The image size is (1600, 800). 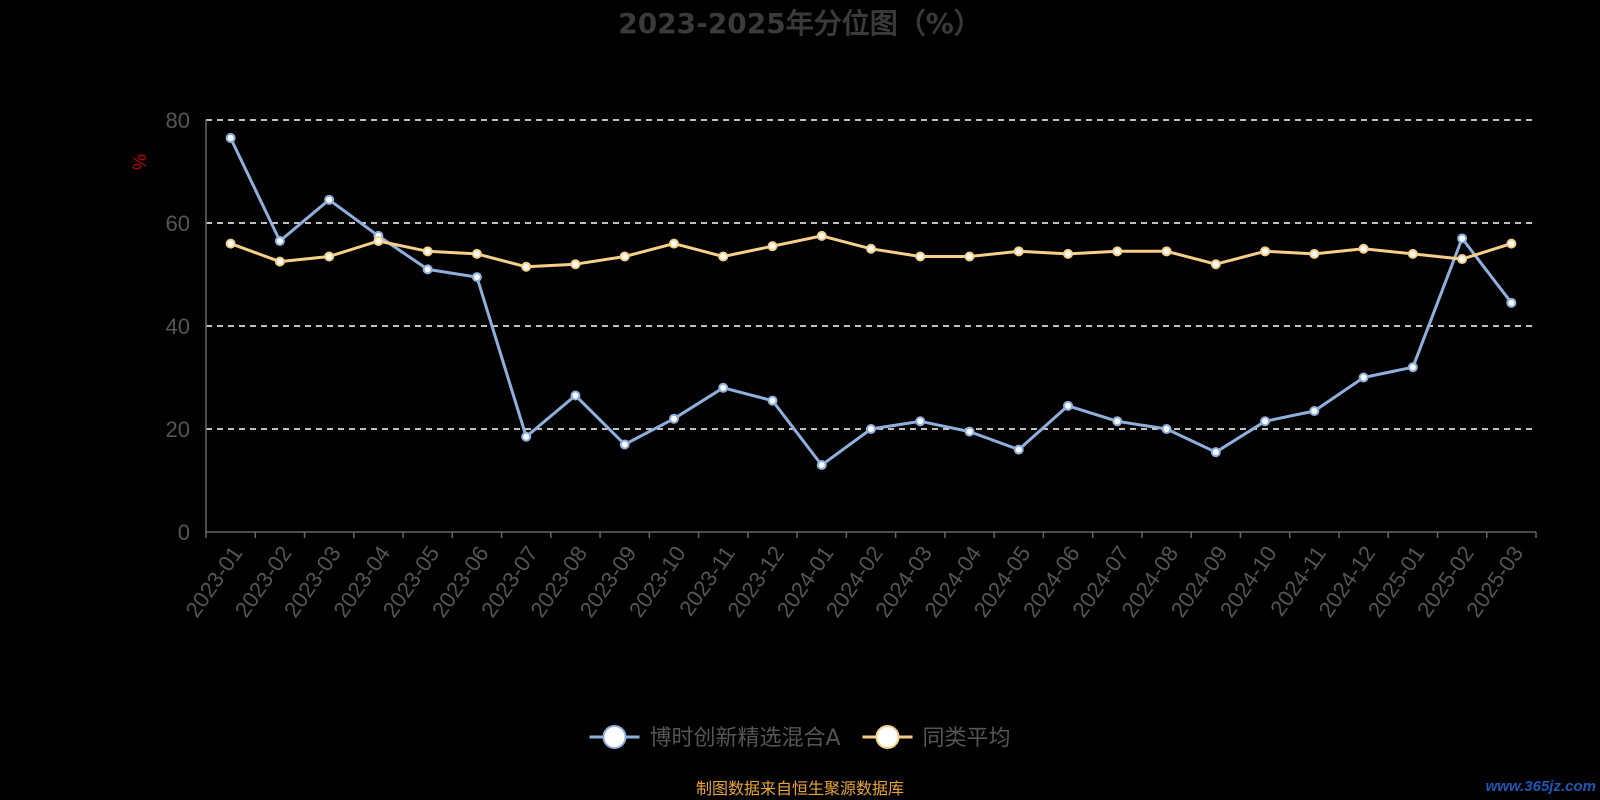 What do you see at coordinates (178, 326) in the screenshot?
I see `y-tick-label-40: 40` at bounding box center [178, 326].